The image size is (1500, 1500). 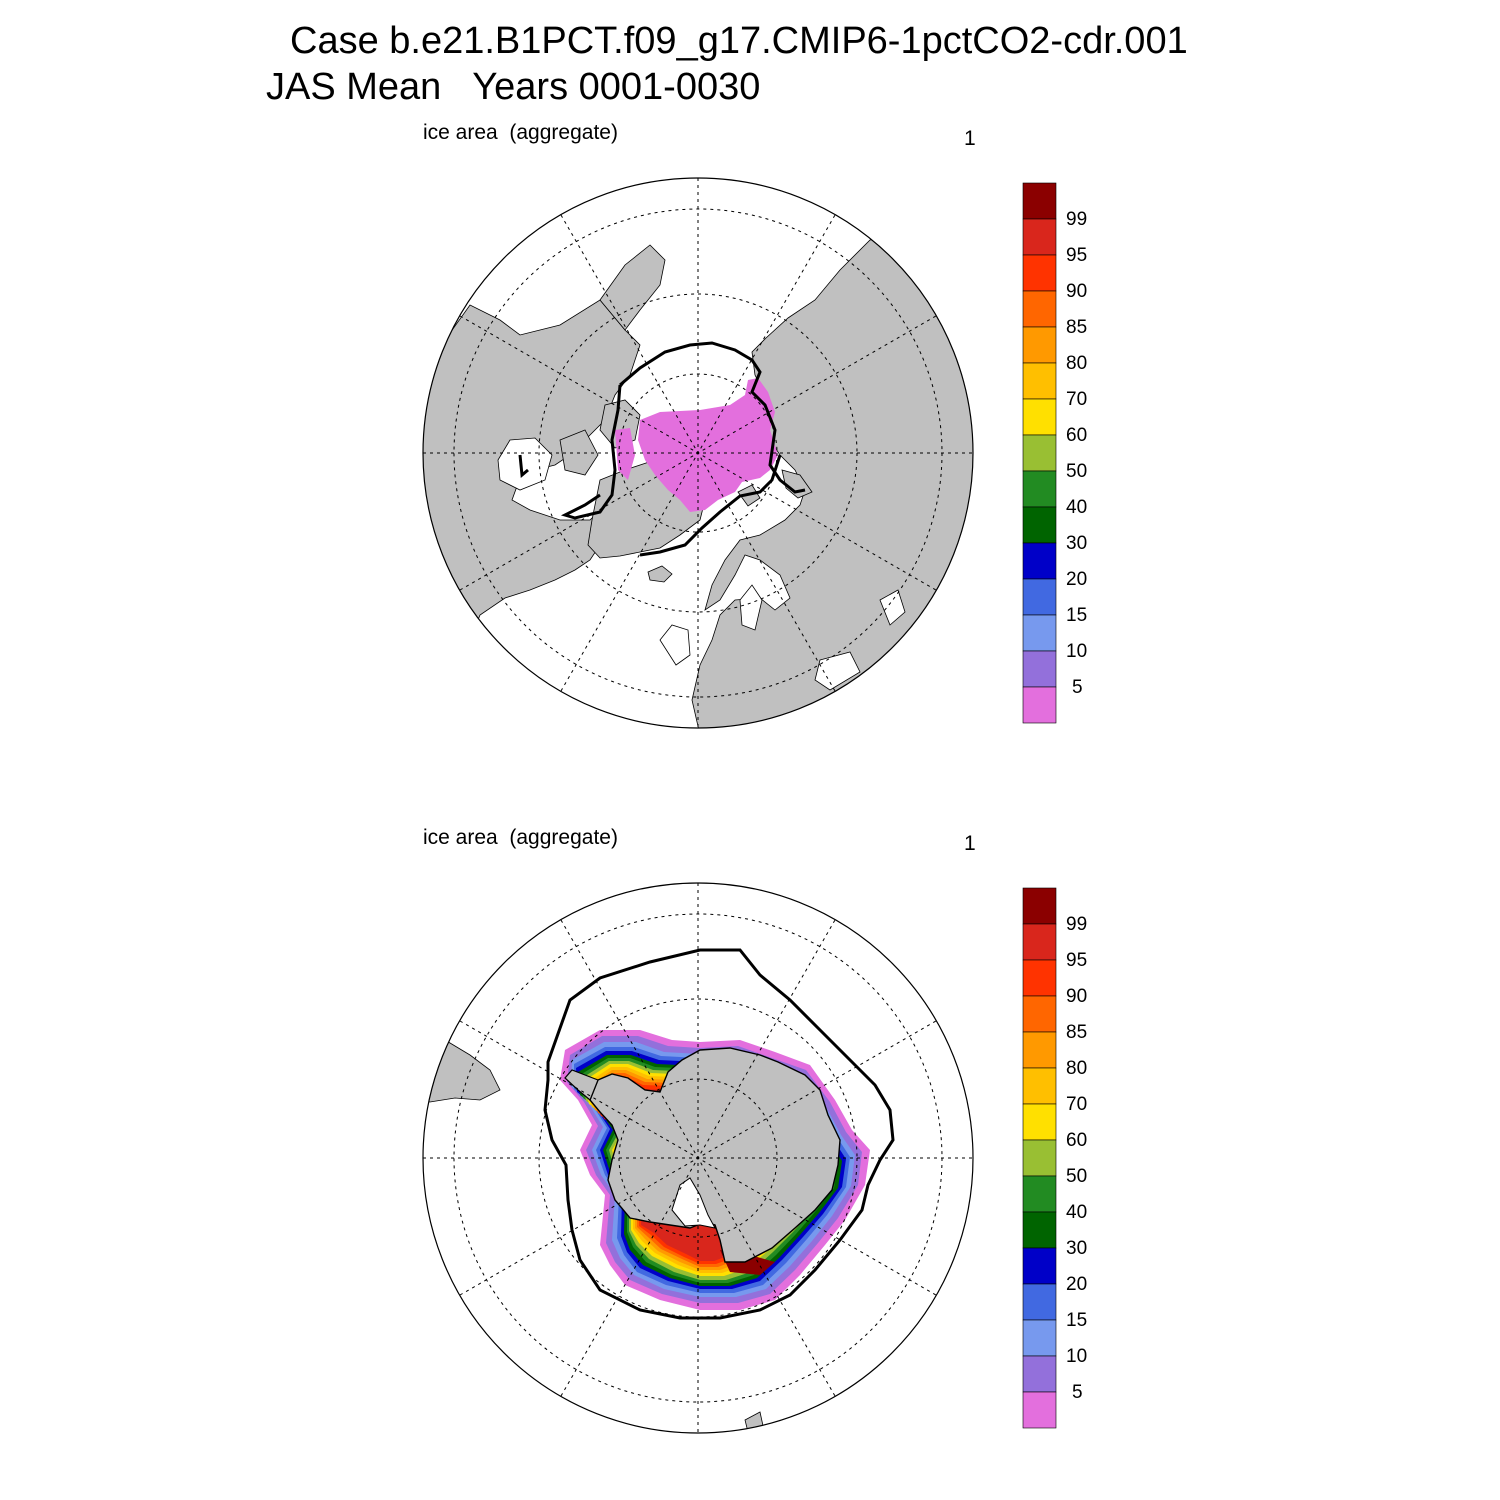 What do you see at coordinates (1077, 1032) in the screenshot?
I see `south-colorbar-label: 85` at bounding box center [1077, 1032].